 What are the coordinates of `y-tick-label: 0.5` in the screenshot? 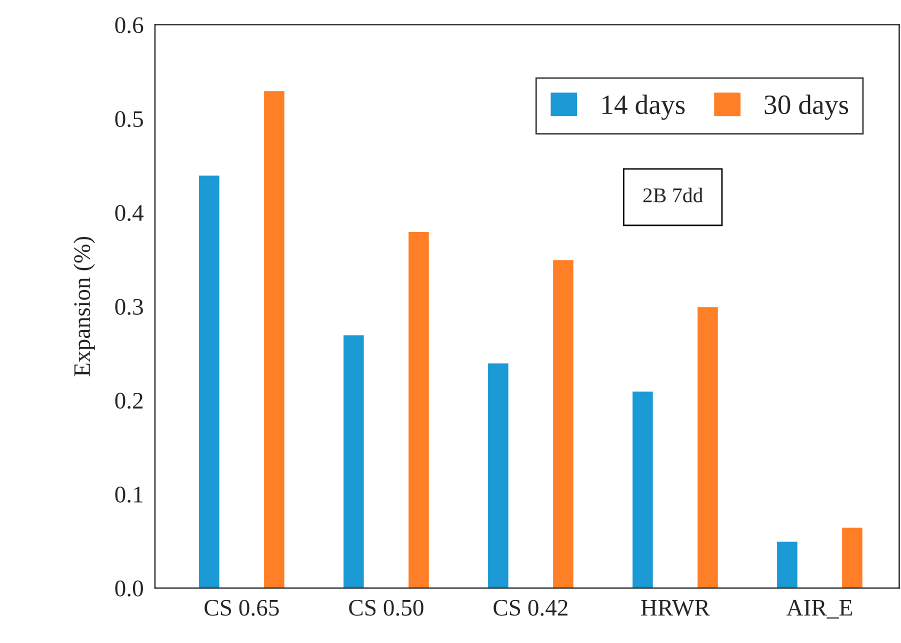 It's located at (129, 119).